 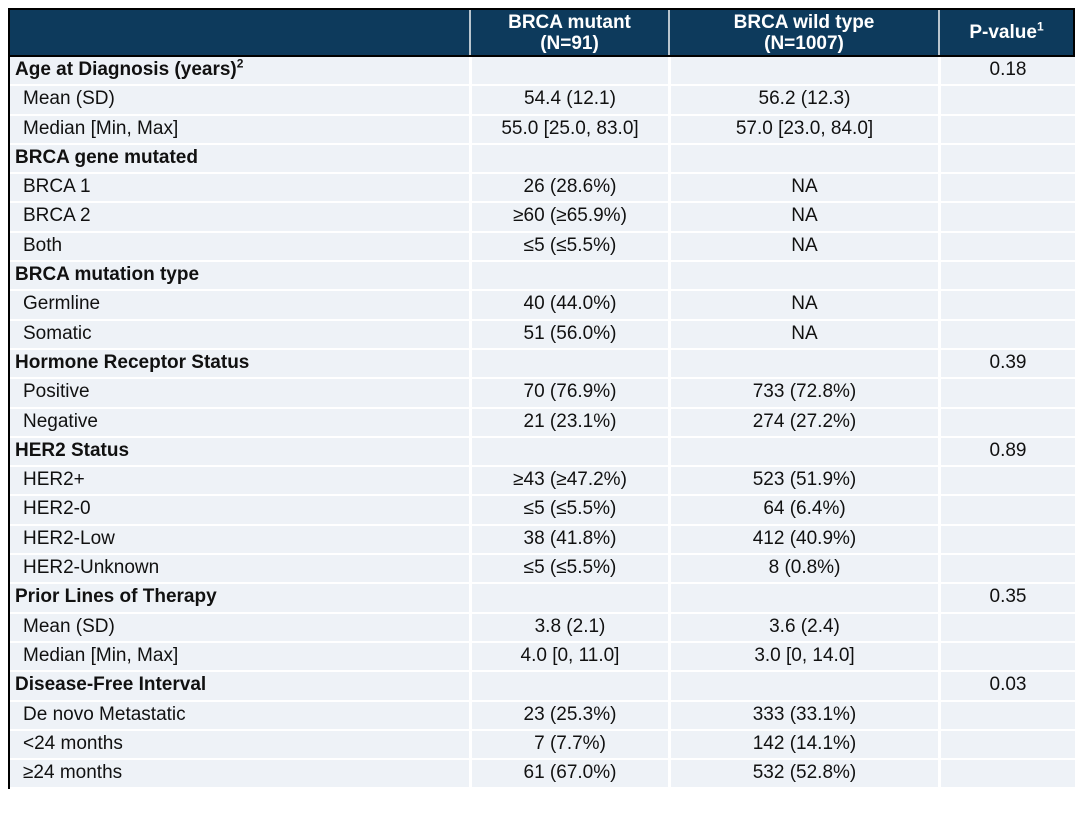 I want to click on table-row: <24 months 7 (7.7%) 142 (14.1%), so click(x=542, y=745).